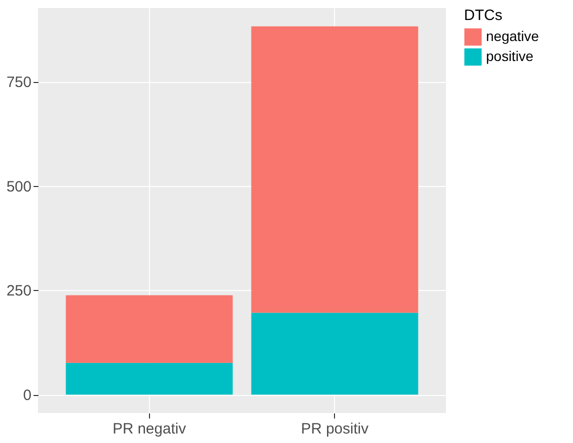  I want to click on legend-label: positive, so click(510, 56).